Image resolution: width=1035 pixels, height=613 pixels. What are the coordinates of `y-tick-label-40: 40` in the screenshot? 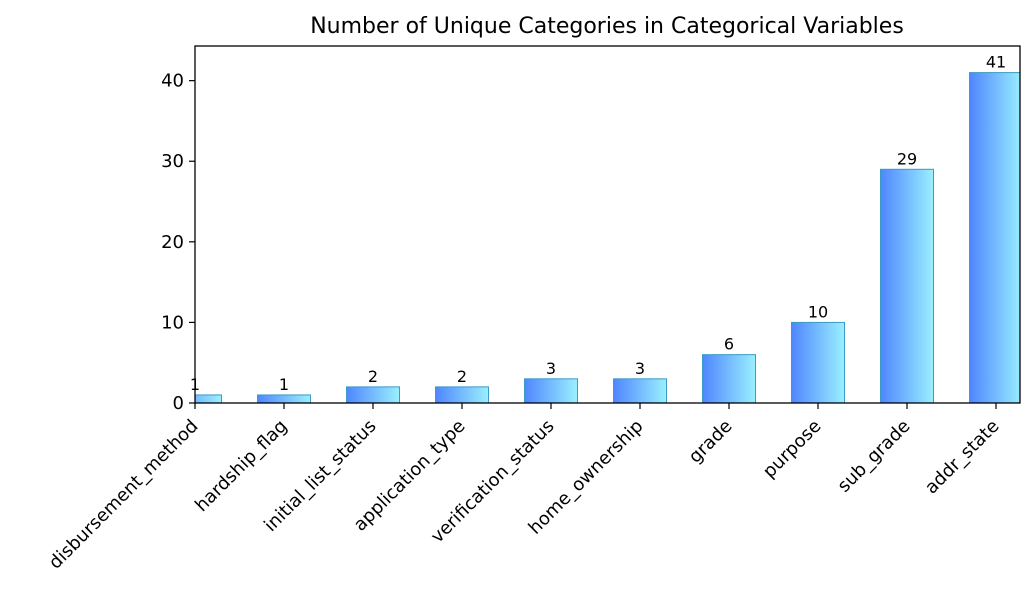 It's located at (172, 81).